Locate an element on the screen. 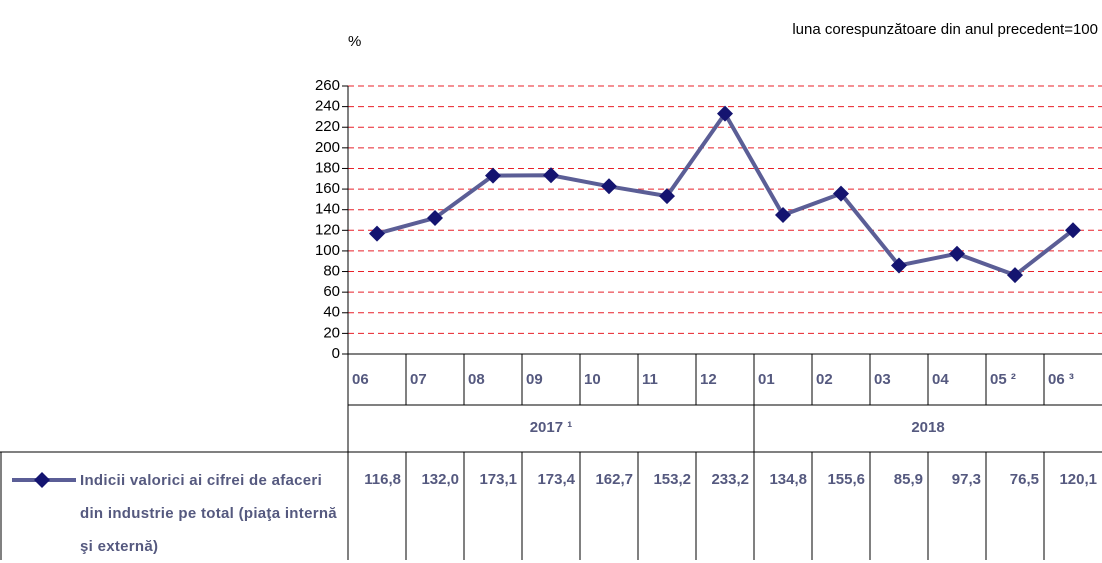  y-tick-label: 260 is located at coordinates (327, 85).